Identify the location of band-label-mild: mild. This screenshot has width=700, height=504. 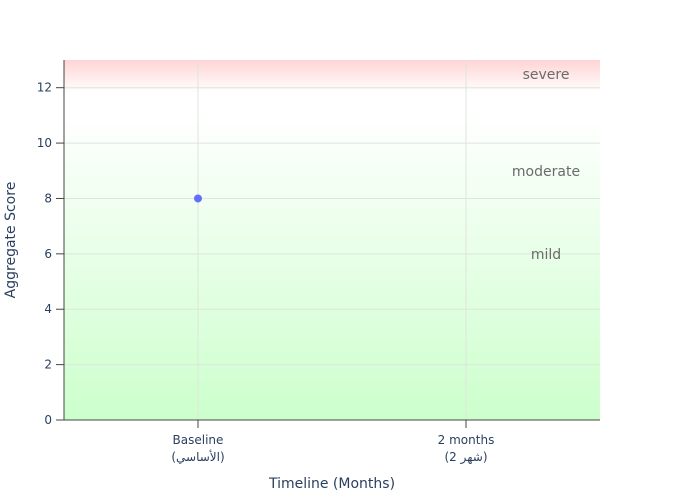
(546, 255).